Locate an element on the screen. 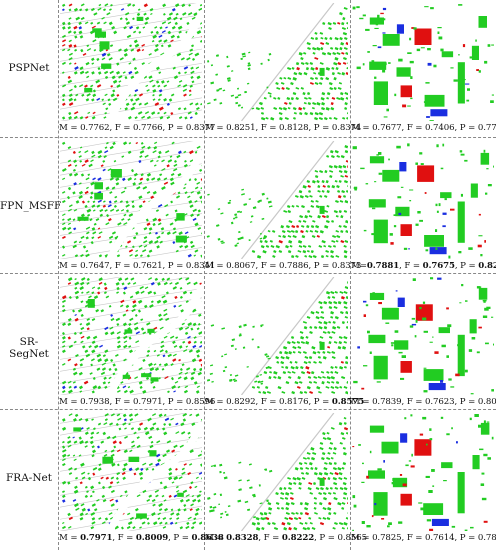  metric-text: M = 0.8292 is located at coordinates (230, 402).